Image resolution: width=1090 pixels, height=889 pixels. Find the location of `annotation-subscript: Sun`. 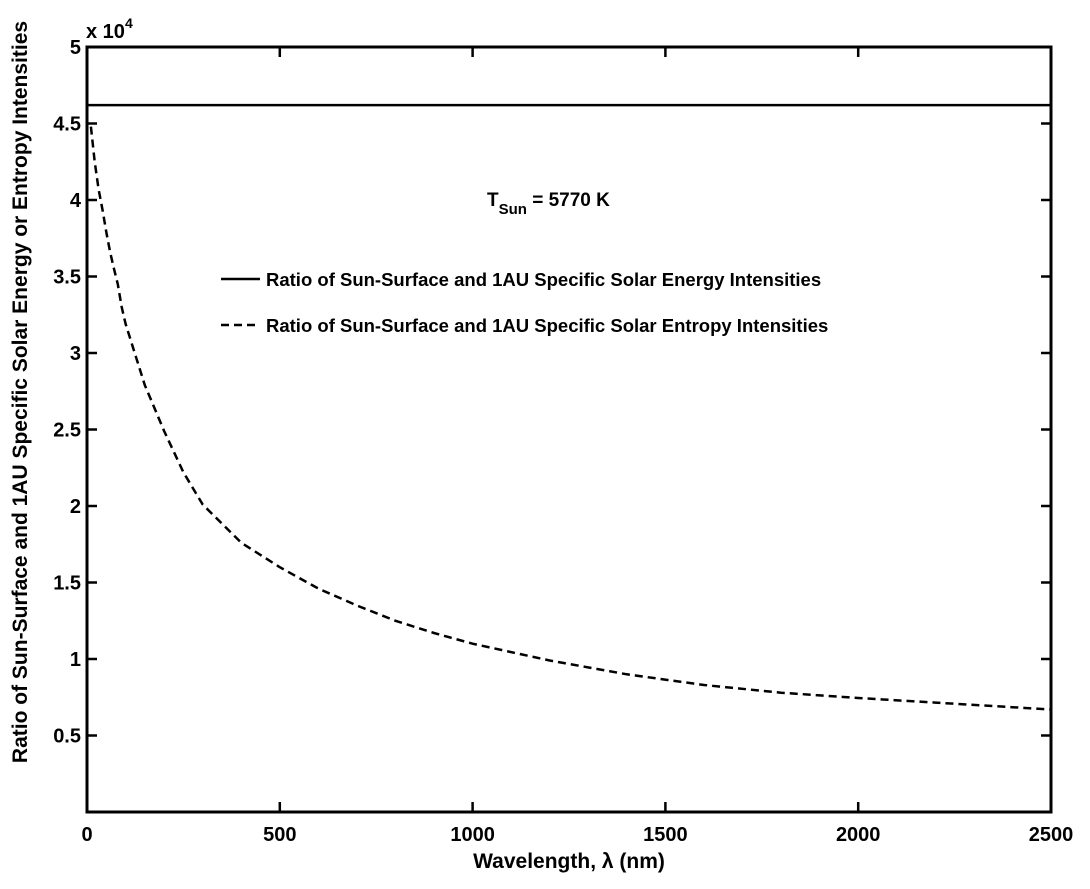

annotation-subscript: Sun is located at coordinates (513, 209).